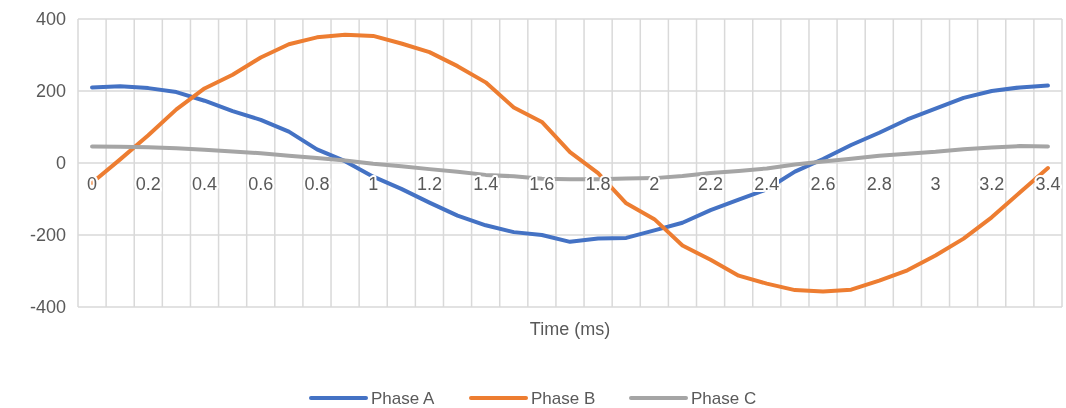  Describe the element at coordinates (879, 184) in the screenshot. I see `x-tick-label: 2.8` at that location.